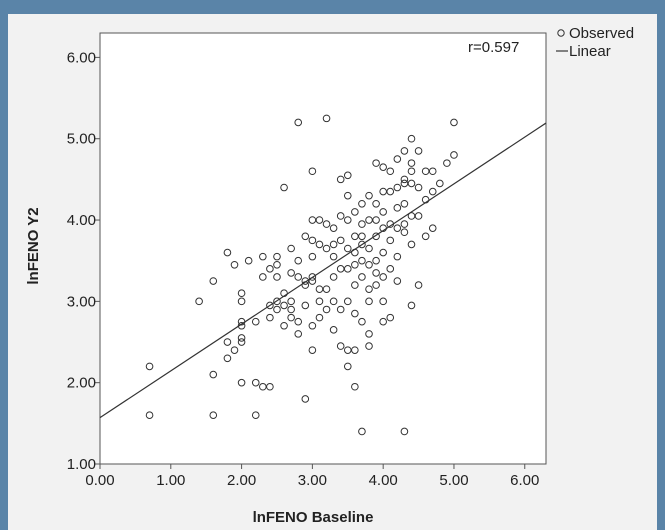 The width and height of the screenshot is (665, 530). What do you see at coordinates (81, 139) in the screenshot?
I see `y-tick-label: 5.00` at bounding box center [81, 139].